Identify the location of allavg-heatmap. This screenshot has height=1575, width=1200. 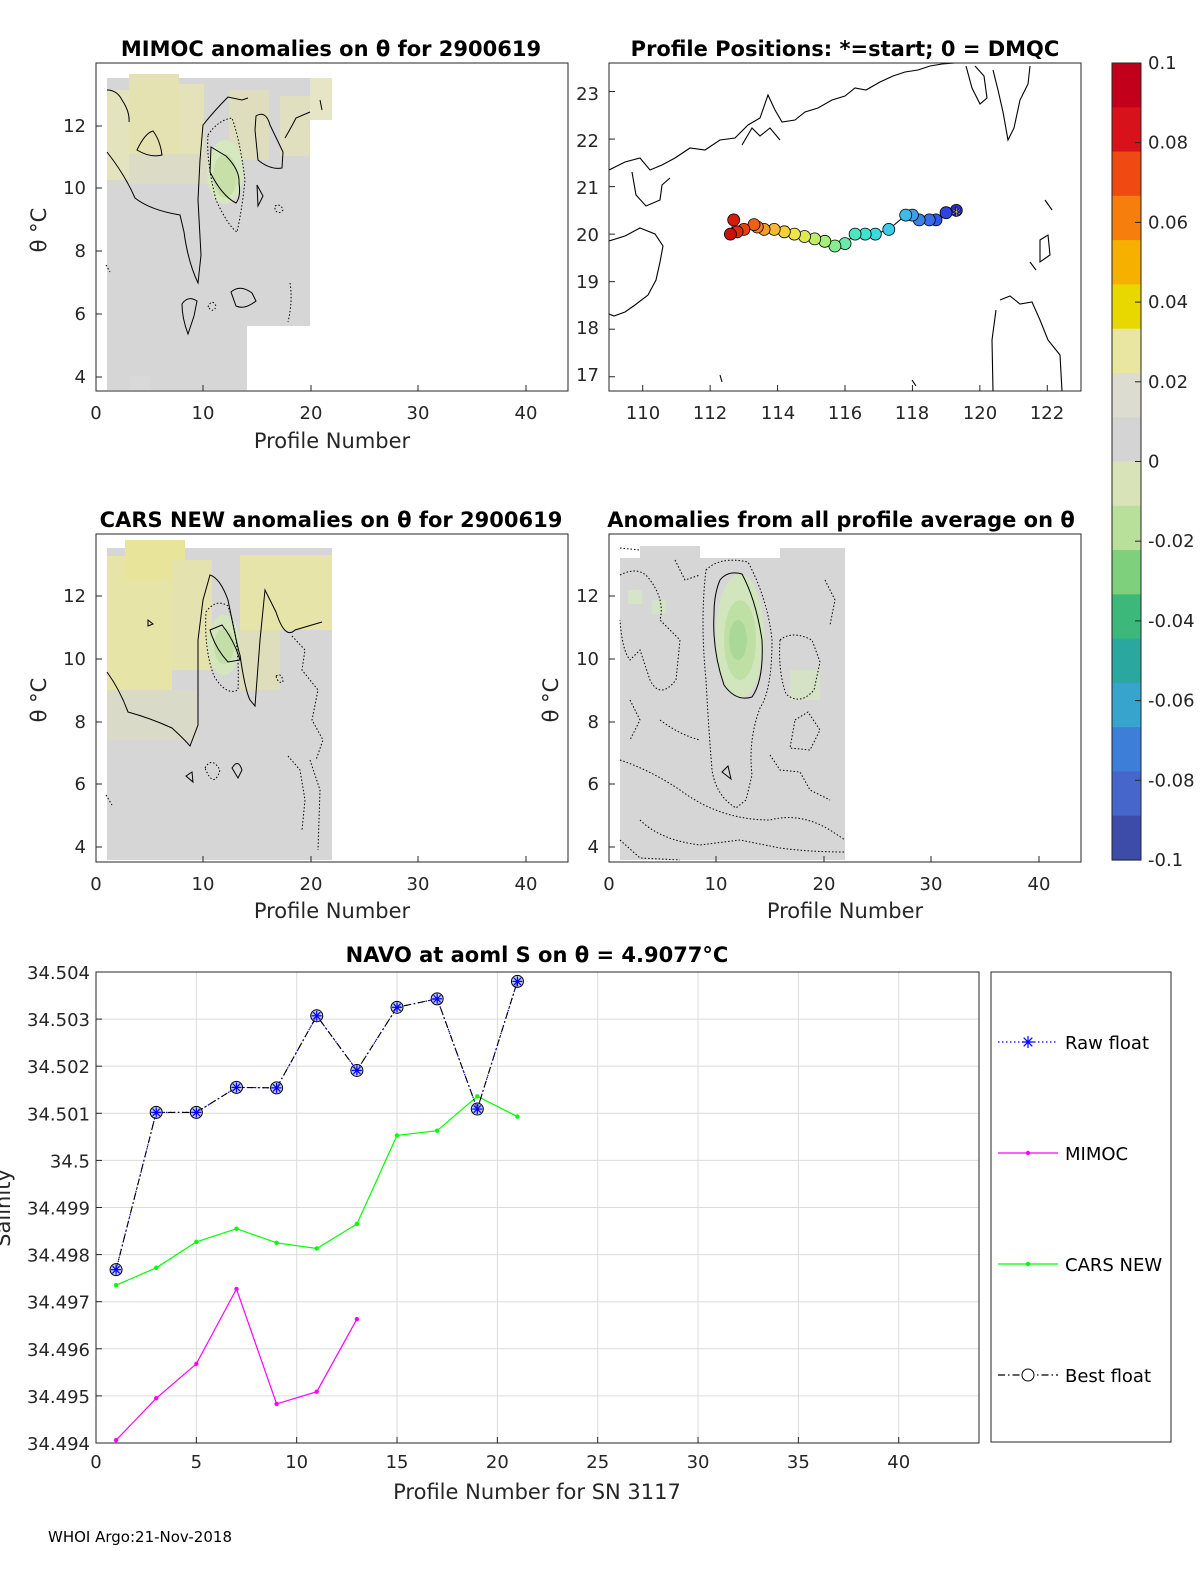
(732, 703).